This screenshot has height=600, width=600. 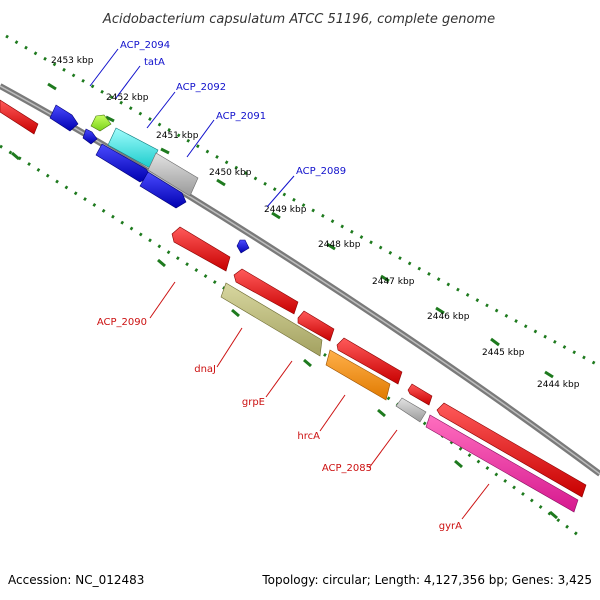 What do you see at coordinates (72, 61) in the screenshot?
I see `scale-label: 2453 kbp` at bounding box center [72, 61].